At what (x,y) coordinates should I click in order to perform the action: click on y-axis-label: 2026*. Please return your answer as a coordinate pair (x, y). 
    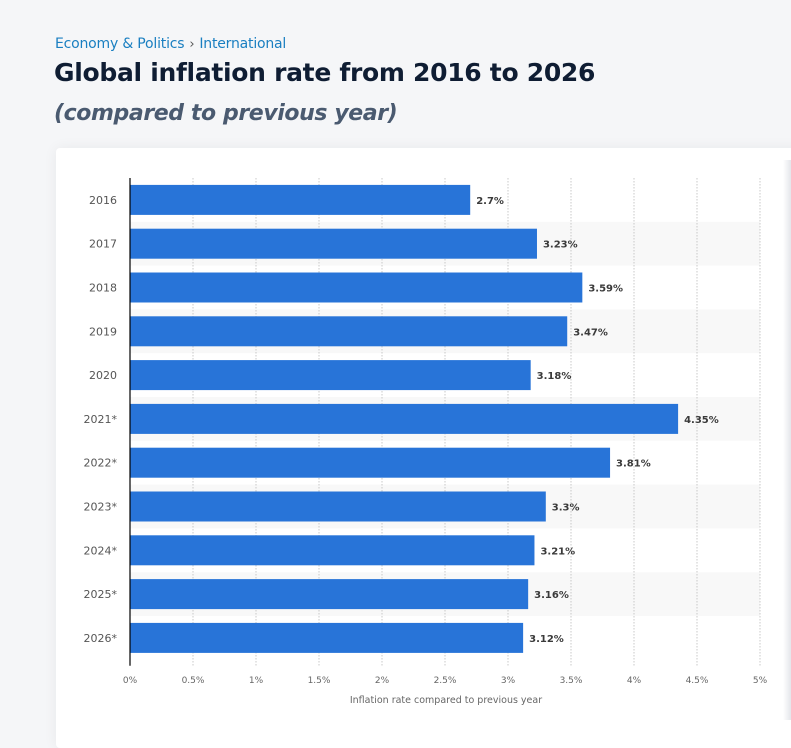
    Looking at the image, I should click on (101, 638).